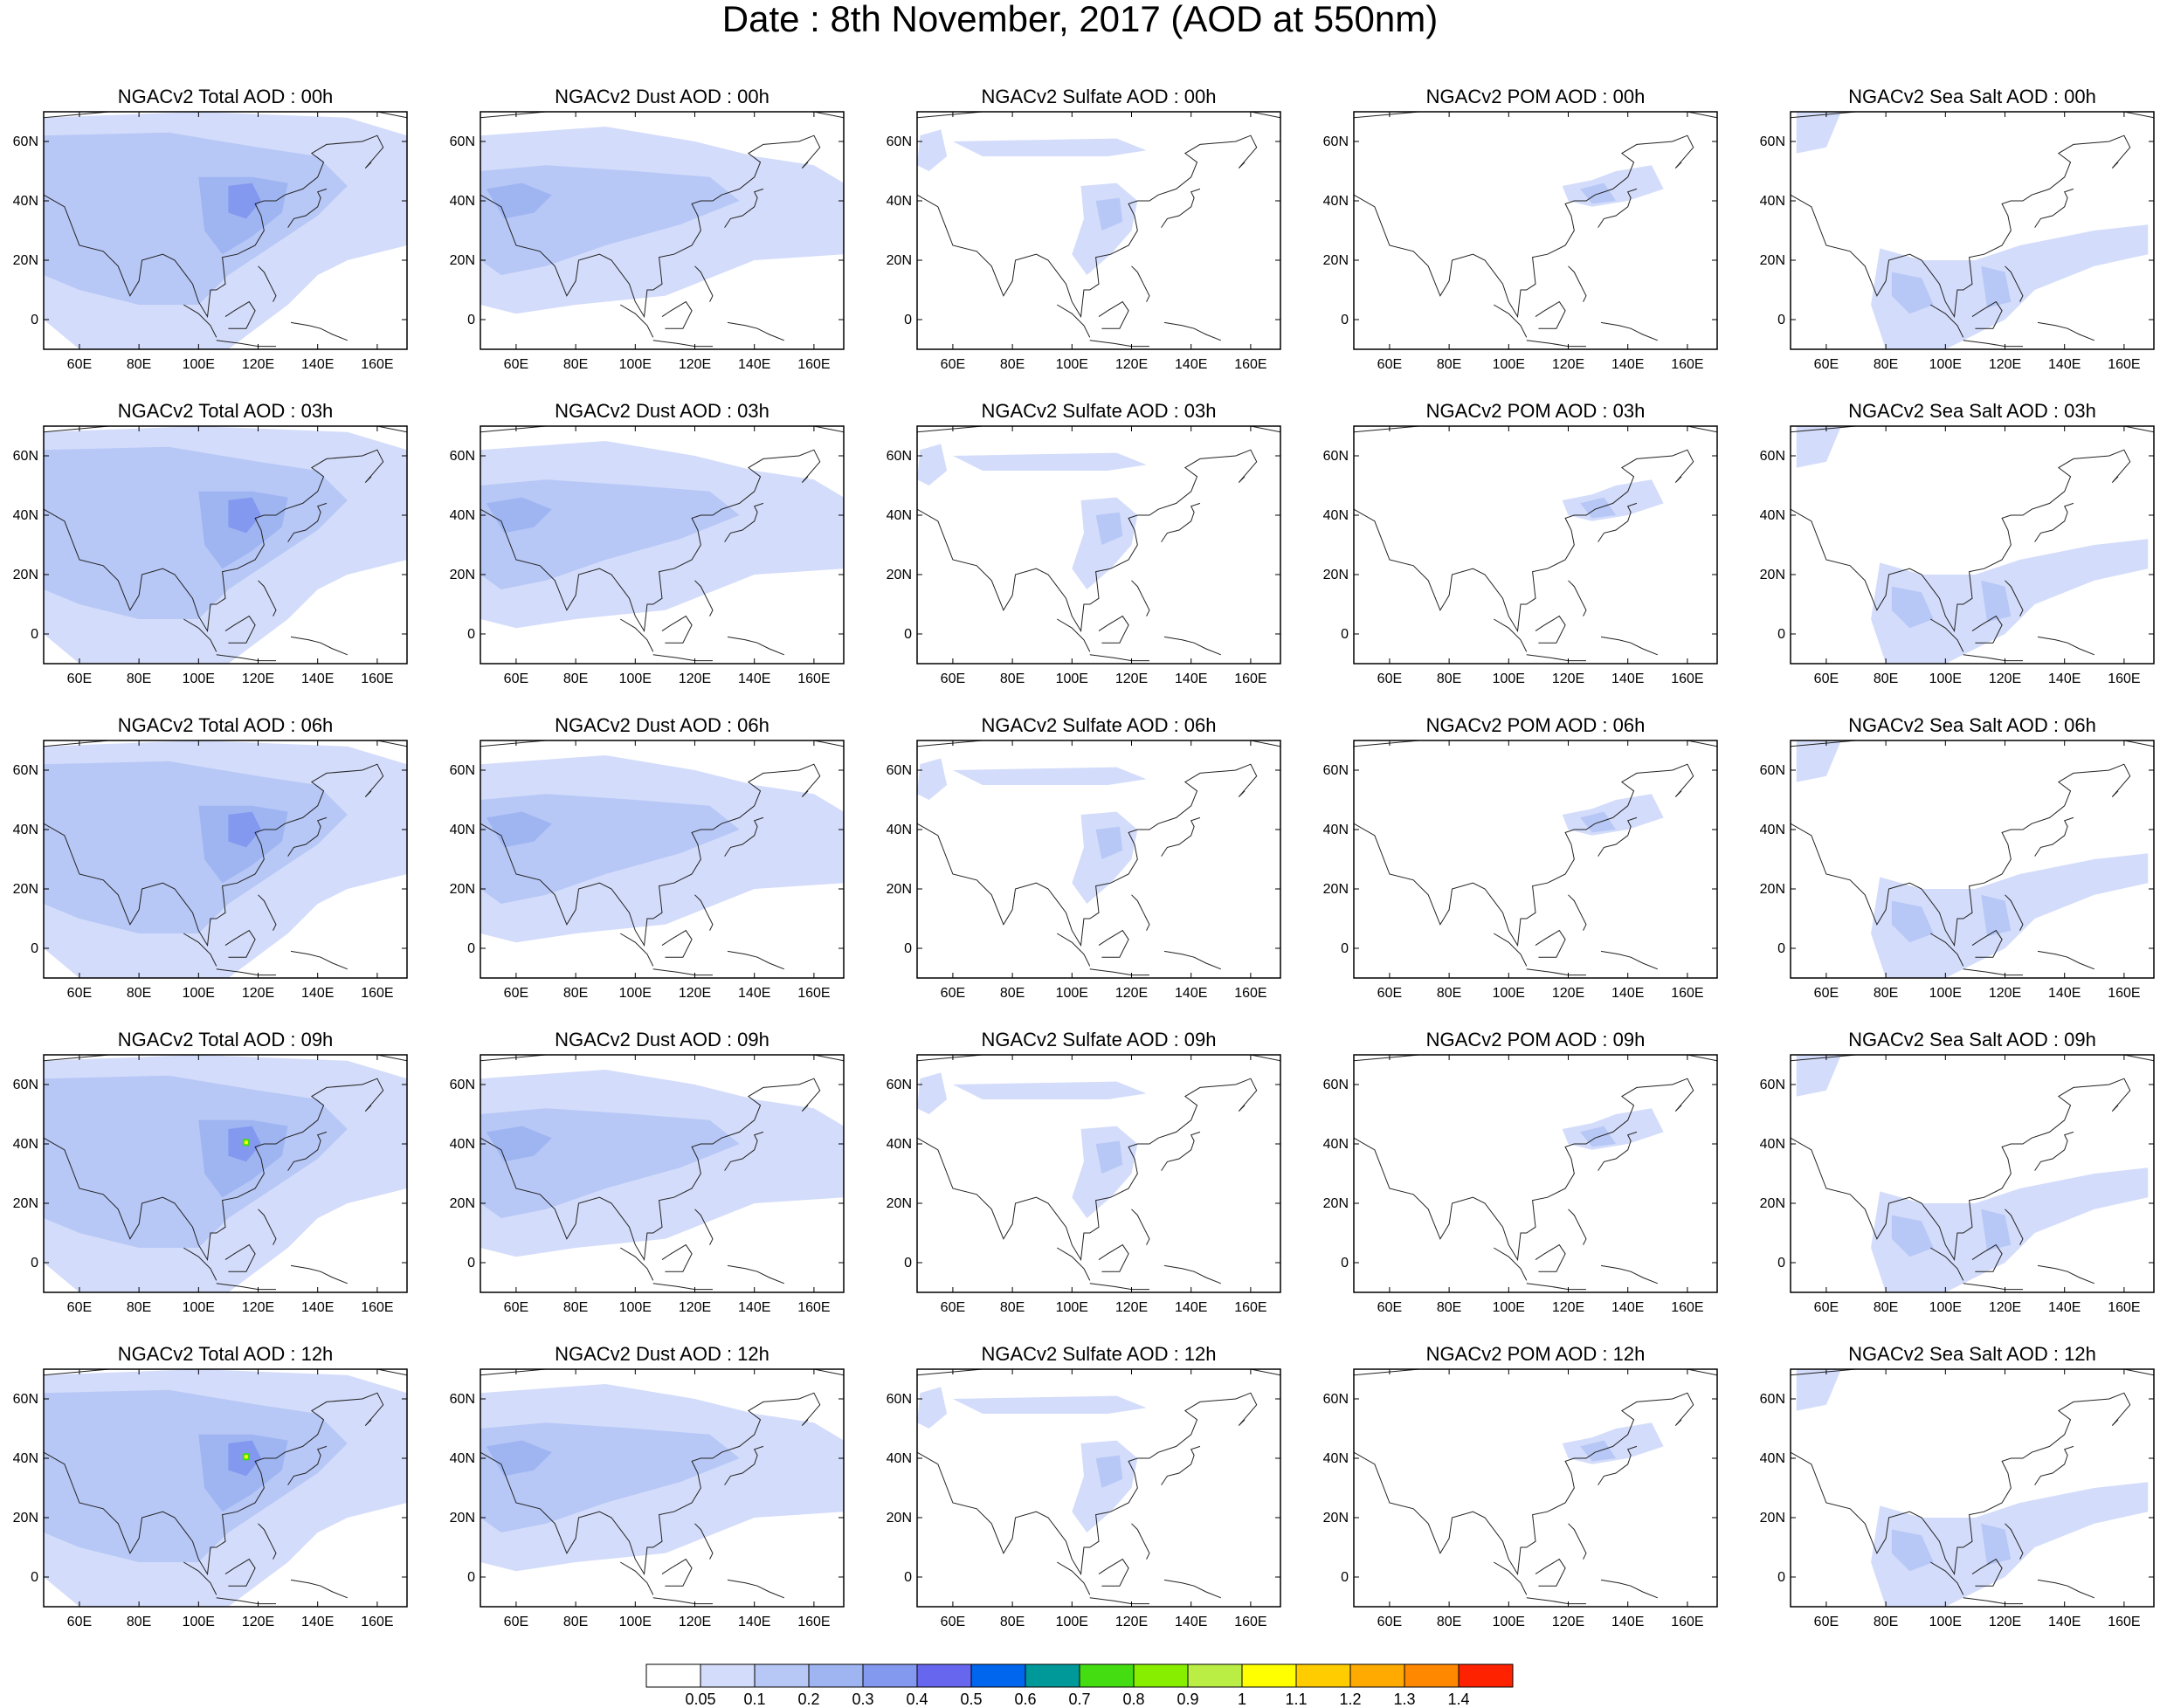 The width and height of the screenshot is (2160, 1708). Describe the element at coordinates (1080, 19) in the screenshot. I see `figure-title: Date : 8th November, 2017 (AOD at 550nm)` at that location.